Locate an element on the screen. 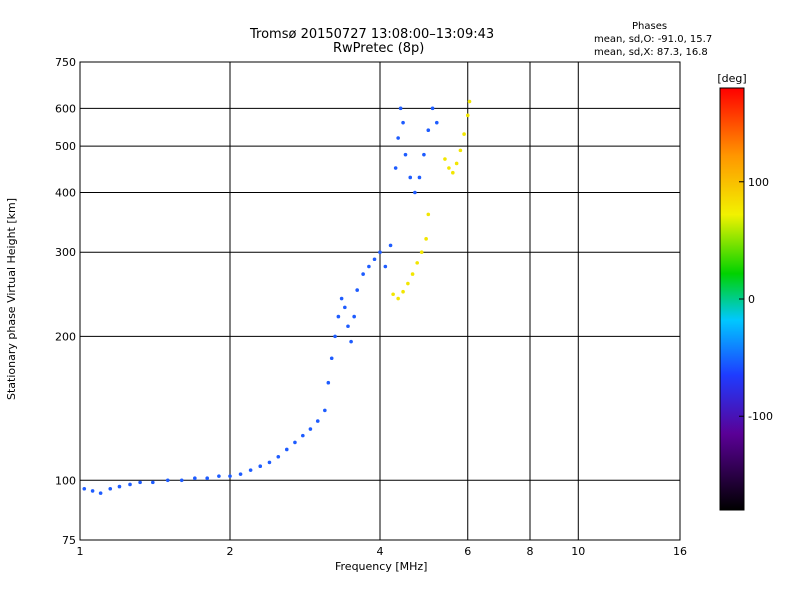 The height and width of the screenshot is (600, 800). phases-o-stats: mean, sd,O: -91.0, 15.7 is located at coordinates (653, 39).